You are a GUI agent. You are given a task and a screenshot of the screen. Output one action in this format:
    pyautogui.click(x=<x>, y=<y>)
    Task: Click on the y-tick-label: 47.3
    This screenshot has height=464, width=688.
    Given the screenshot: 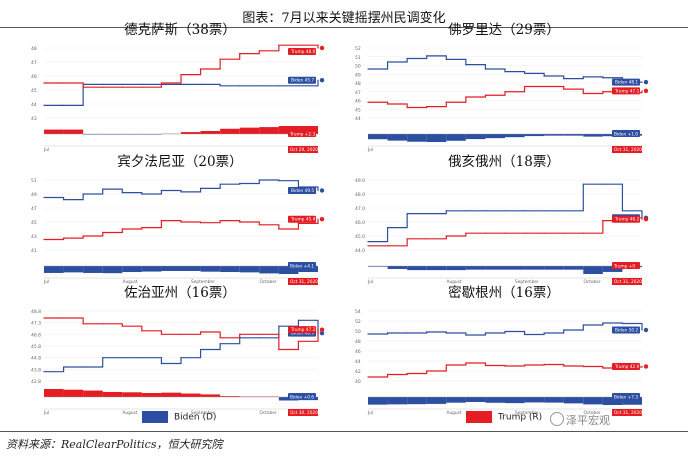 What is the action you would take?
    pyautogui.click(x=36, y=324)
    